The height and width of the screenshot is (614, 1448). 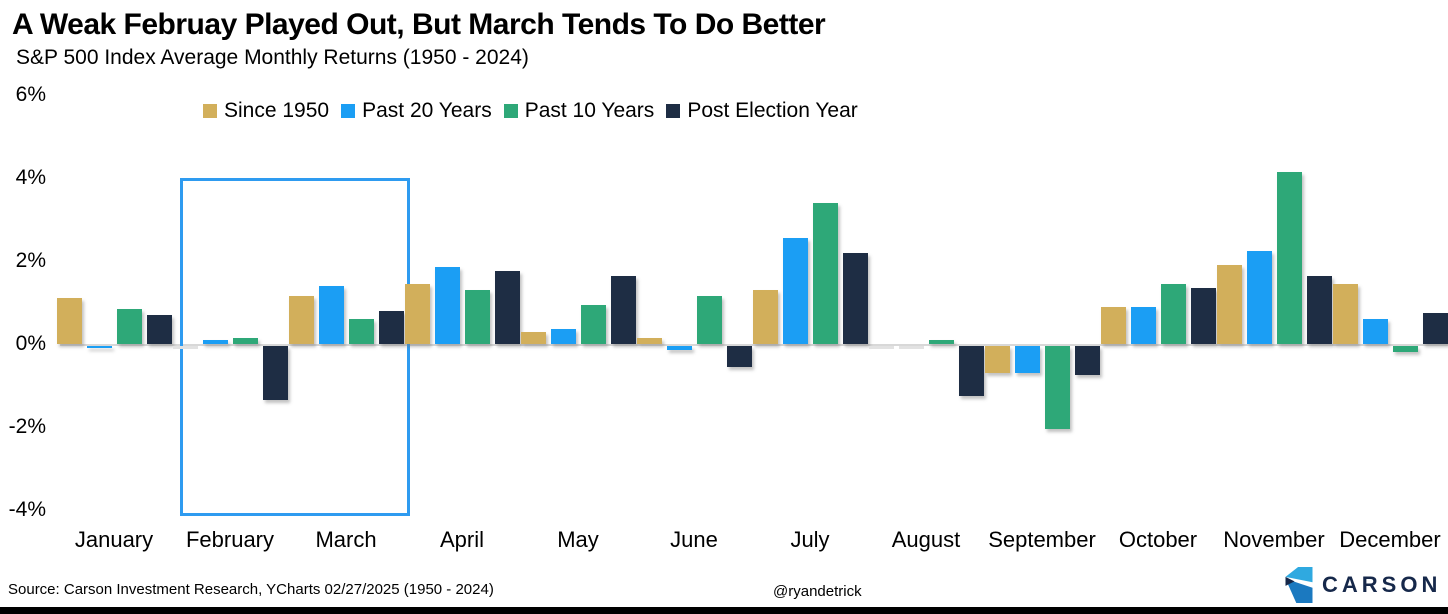 What do you see at coordinates (694, 539) in the screenshot?
I see `month-label: June` at bounding box center [694, 539].